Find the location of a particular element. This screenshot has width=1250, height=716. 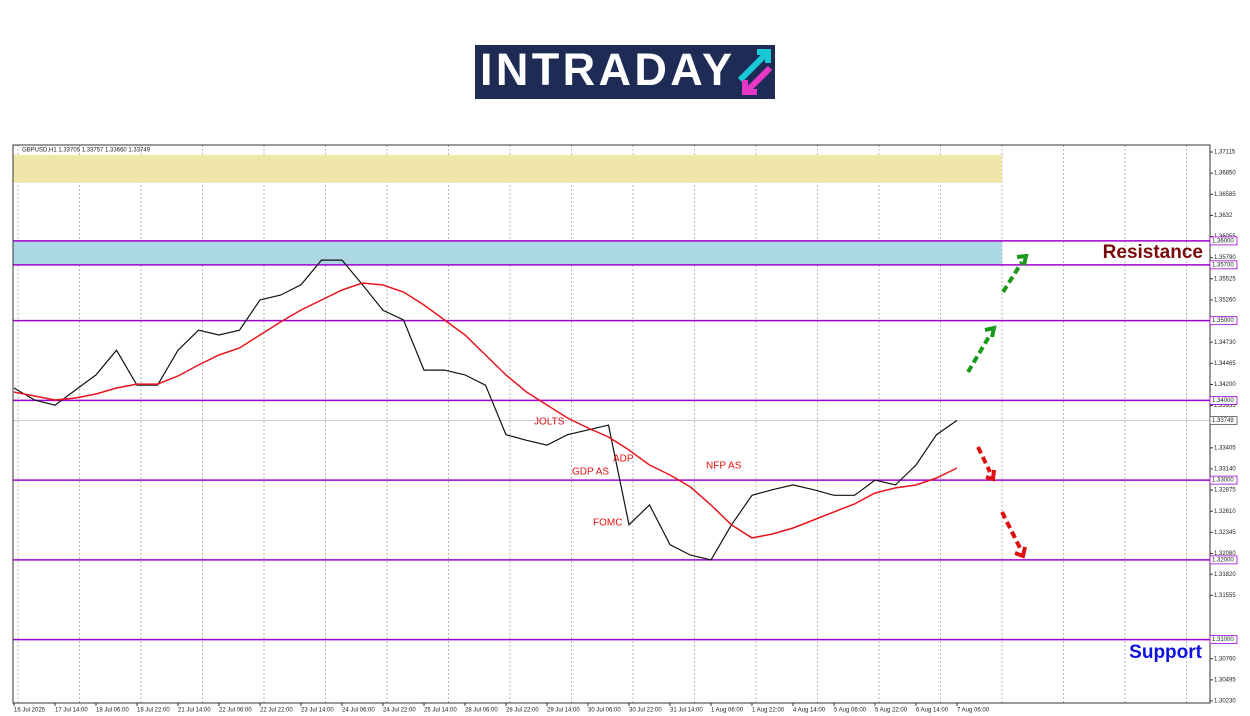

y-tick-label: 1.36850 is located at coordinates (1225, 174).